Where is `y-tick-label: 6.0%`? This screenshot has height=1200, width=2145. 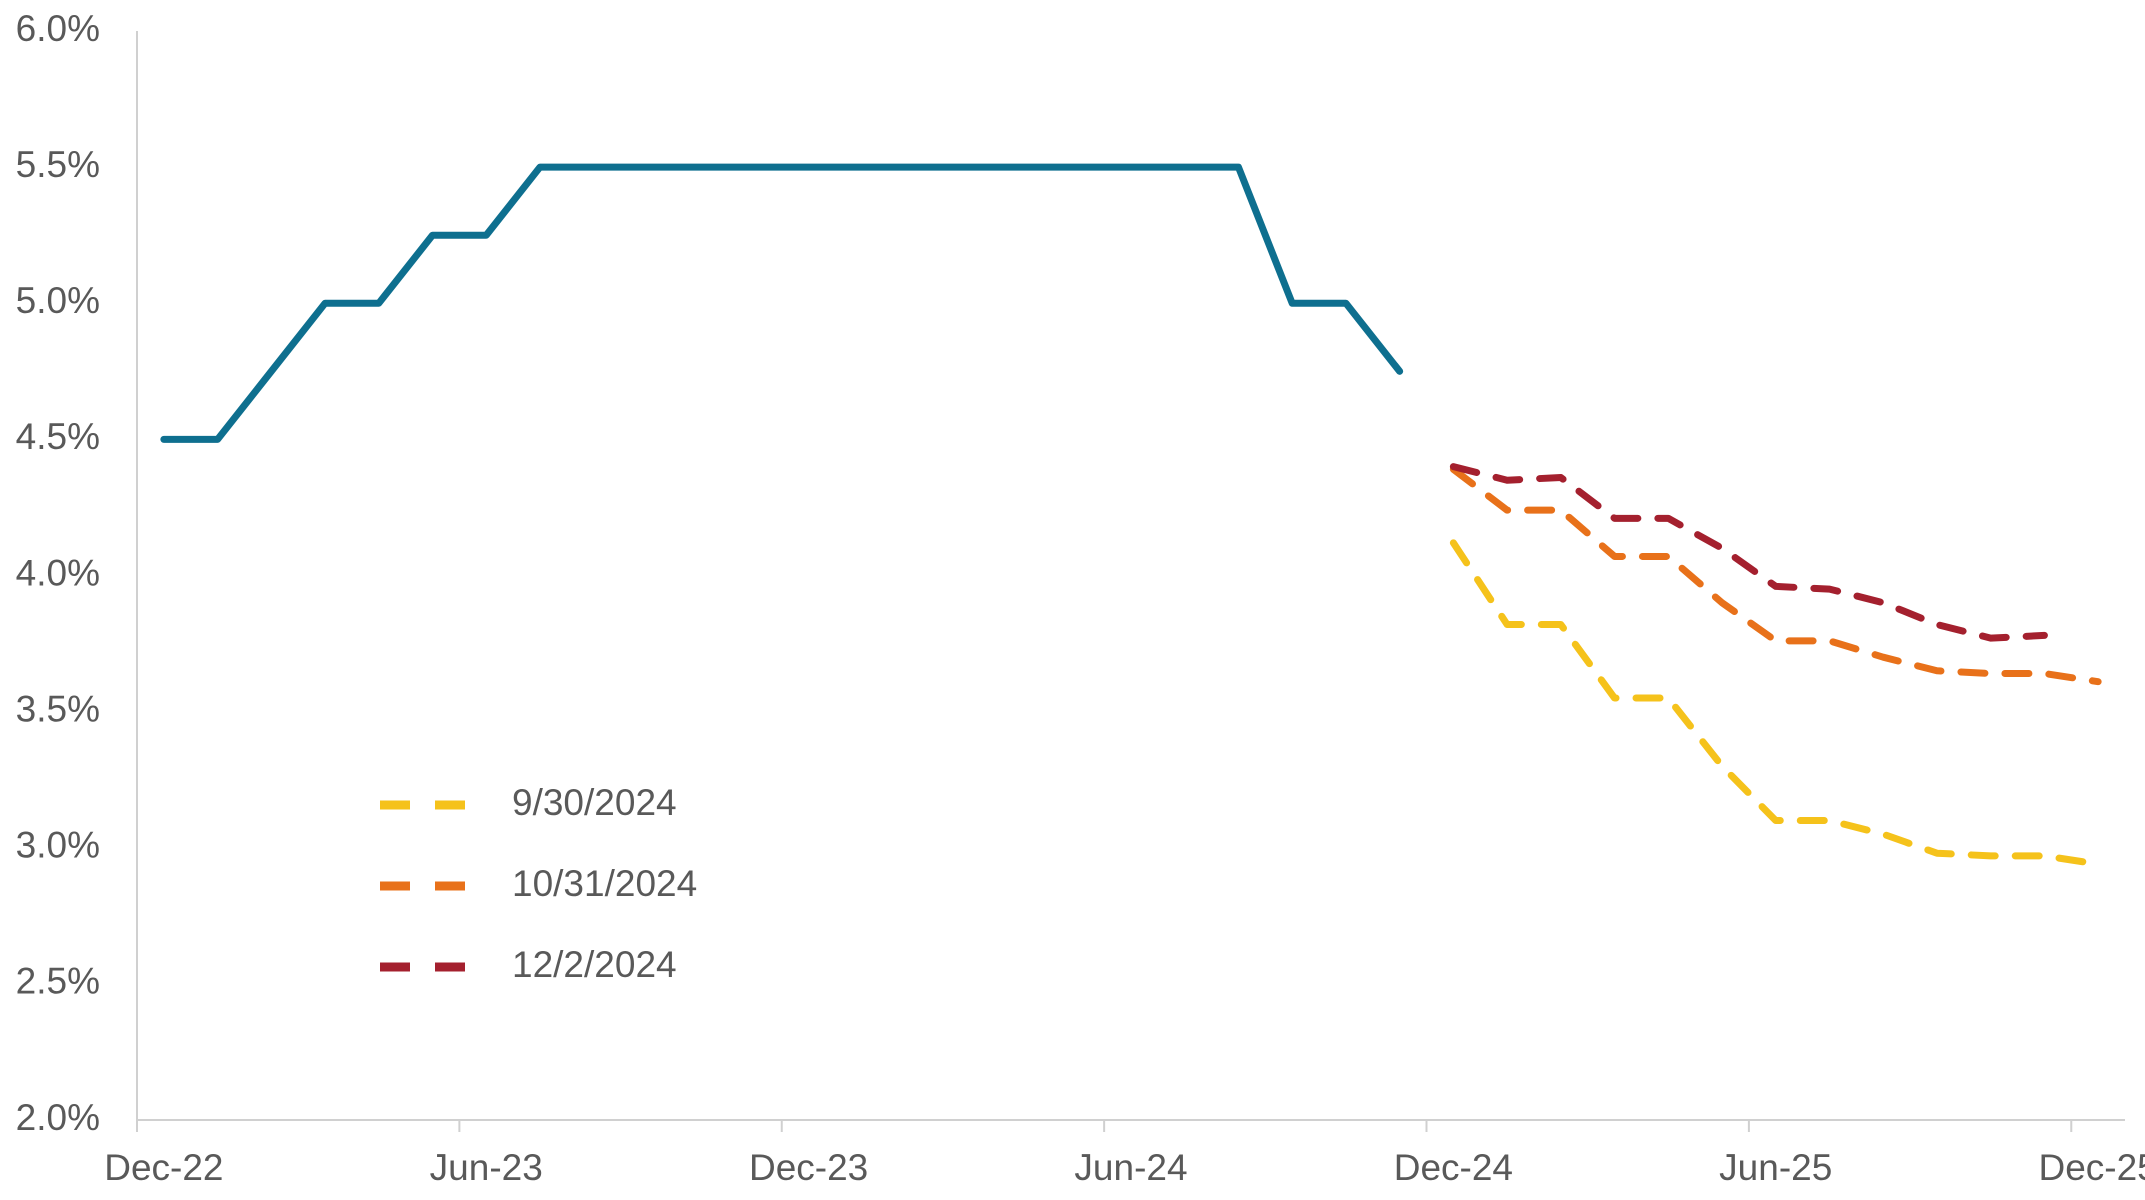 y-tick-label: 6.0% is located at coordinates (58, 28).